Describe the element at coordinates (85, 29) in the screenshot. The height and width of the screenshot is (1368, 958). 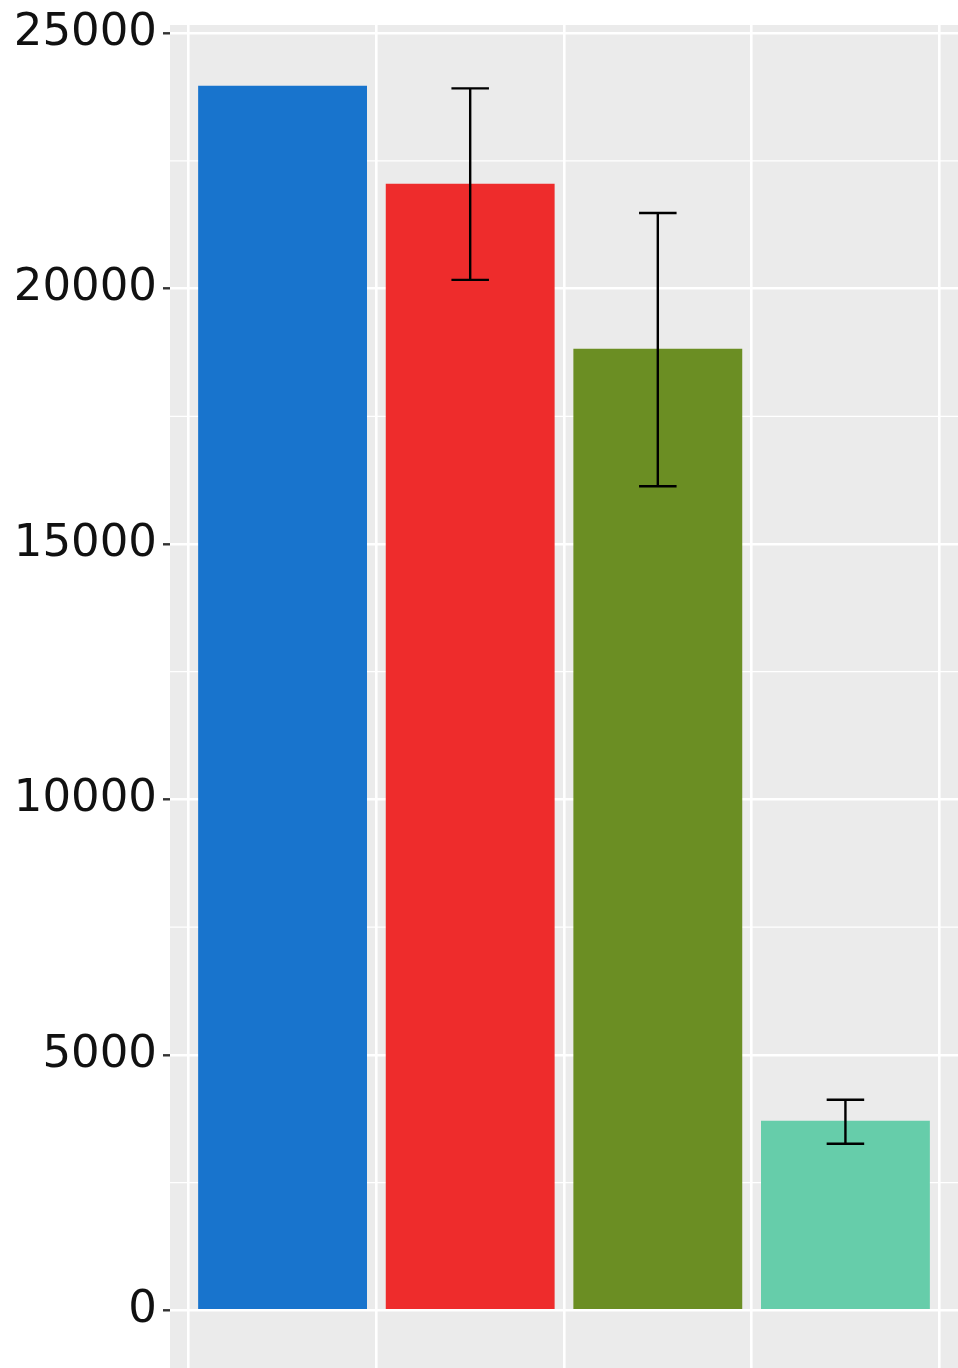
I see `y-tick-label: 25000` at that location.